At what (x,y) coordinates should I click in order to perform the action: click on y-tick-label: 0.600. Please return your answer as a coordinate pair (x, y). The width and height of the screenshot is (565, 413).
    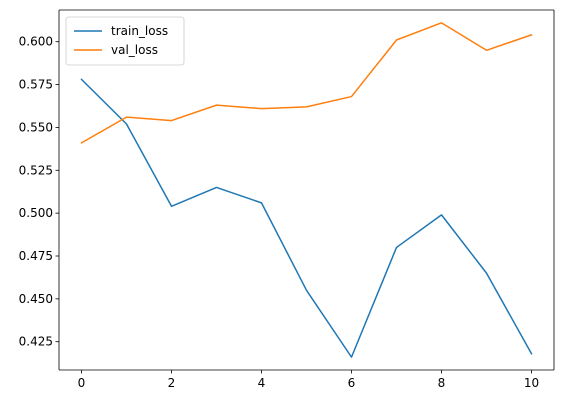
    Looking at the image, I should click on (36, 42).